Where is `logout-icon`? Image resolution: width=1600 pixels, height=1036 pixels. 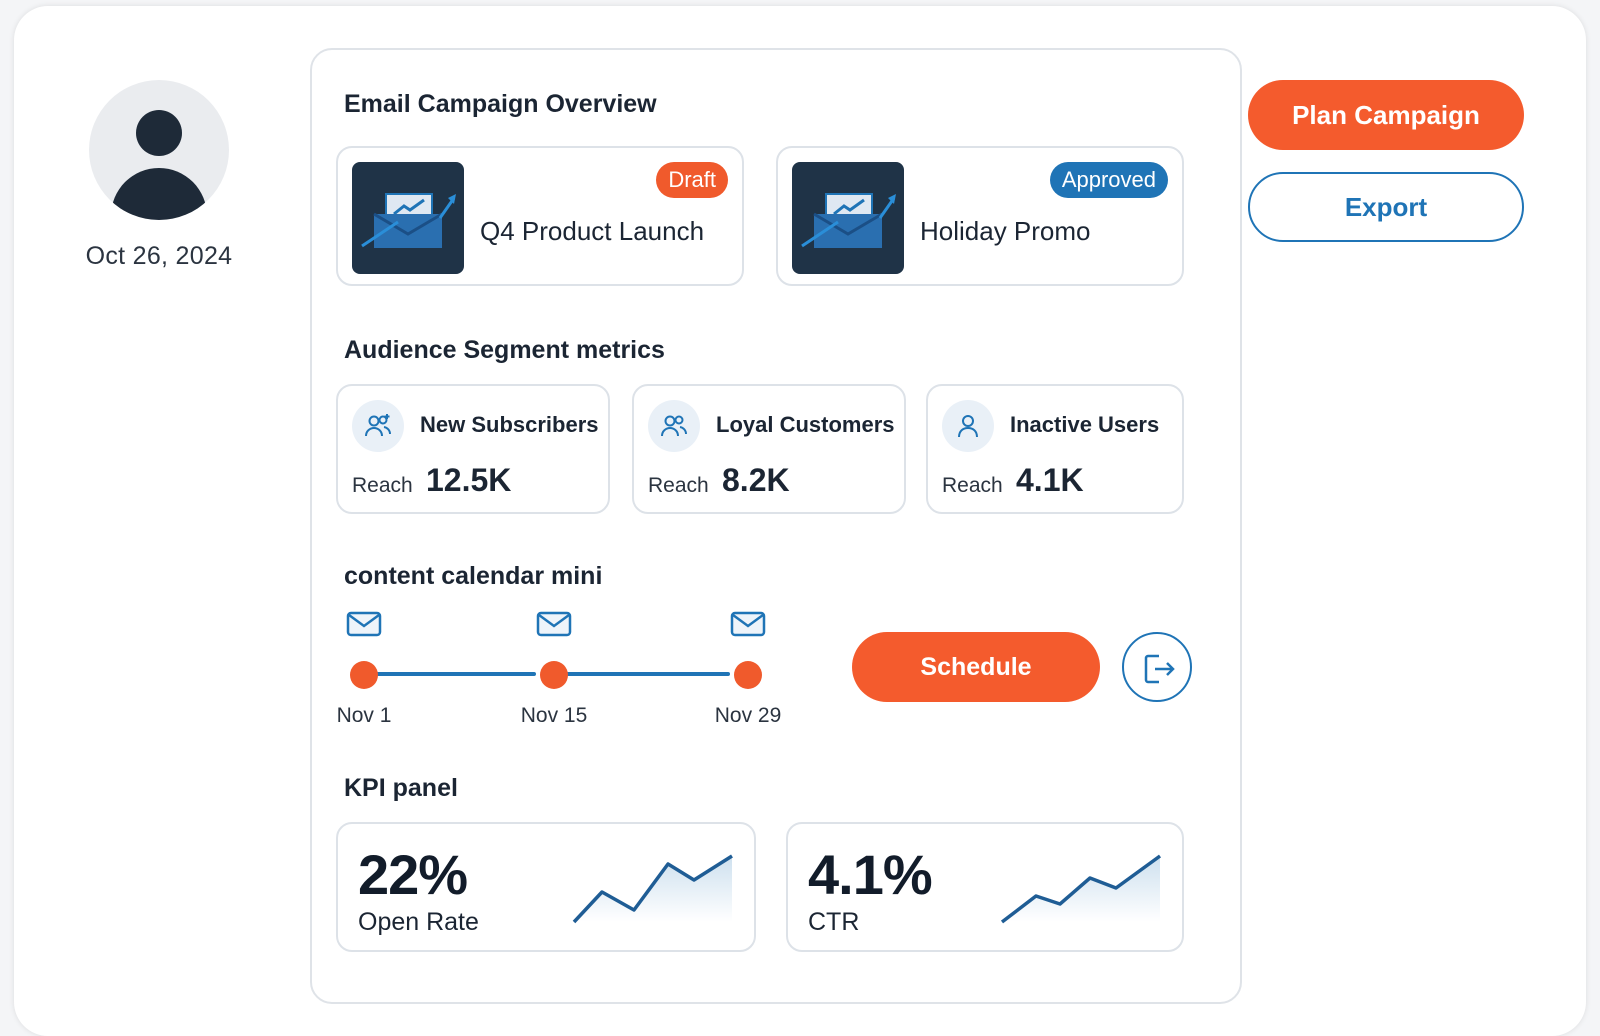 logout-icon is located at coordinates (1159, 669).